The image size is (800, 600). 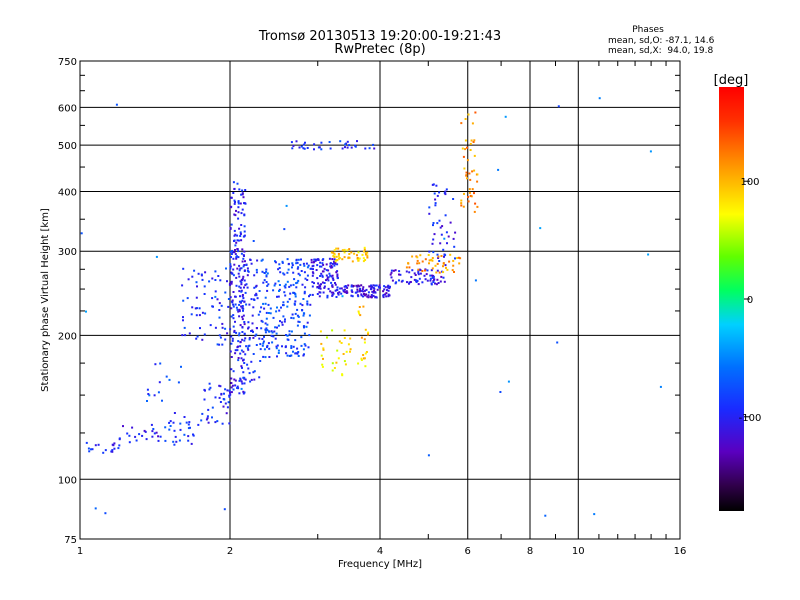 I want to click on y-tick-label: 400, so click(x=67, y=192).